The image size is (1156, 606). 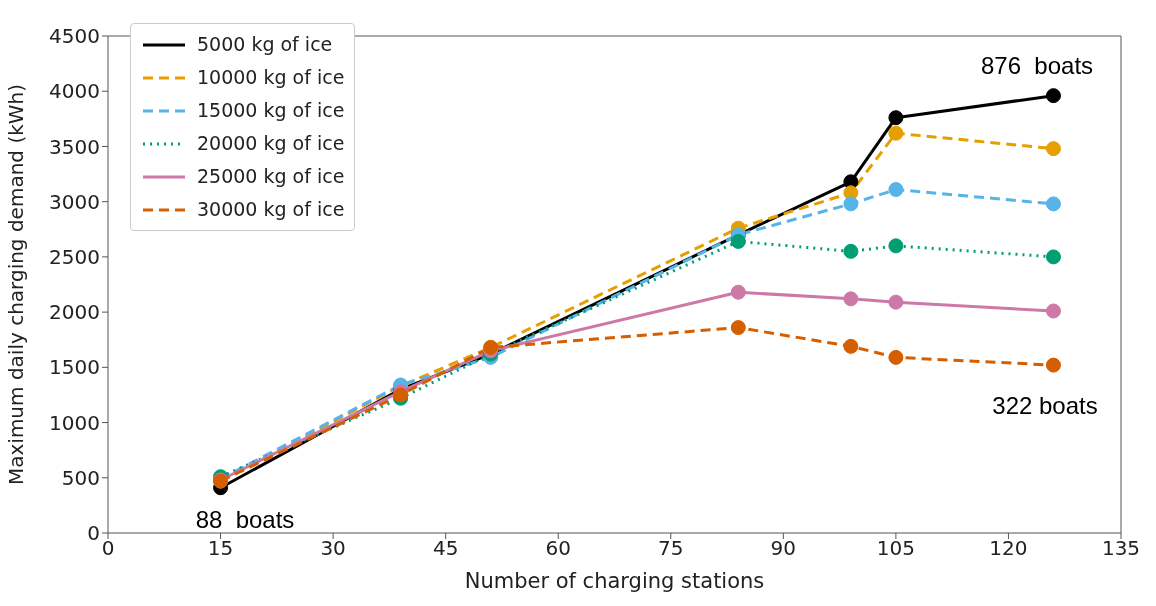 I want to click on legend-label: 25000 kg of ice, so click(x=271, y=176).